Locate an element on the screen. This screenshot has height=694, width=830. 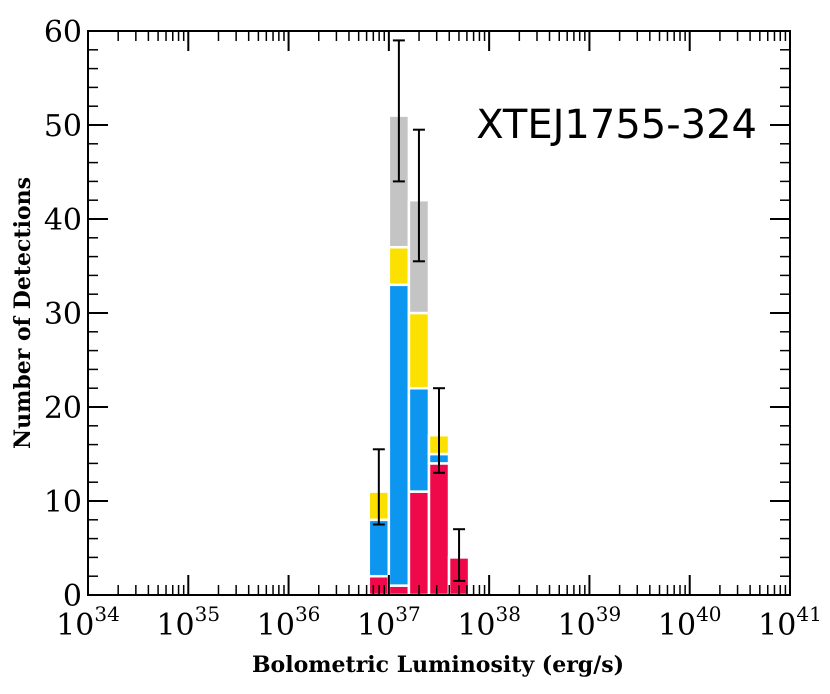
x-tick-label: 1038 is located at coordinates (489, 622).